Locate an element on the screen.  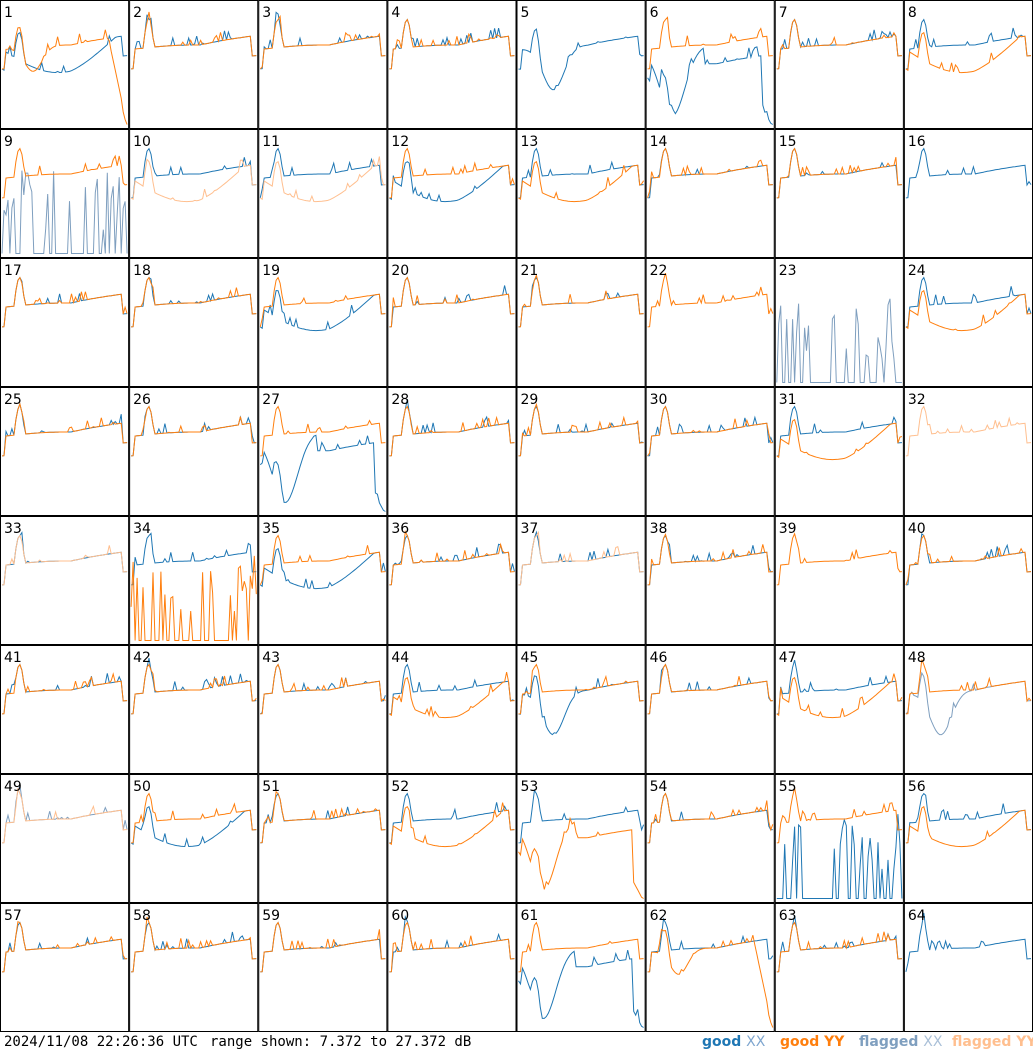
panel-52-xx-trace is located at coordinates (452, 818).